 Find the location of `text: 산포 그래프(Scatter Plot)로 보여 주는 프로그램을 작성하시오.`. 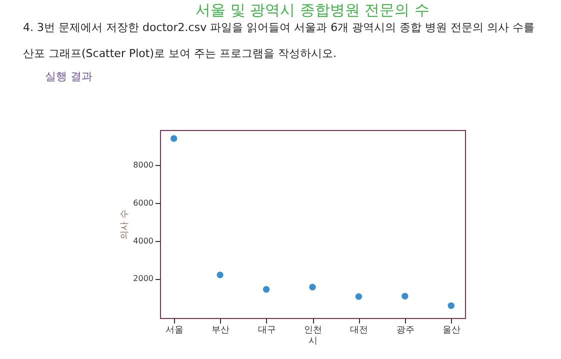

text: 산포 그래프(Scatter Plot)로 보여 주는 프로그램을 작성하시오. is located at coordinates (179, 53).